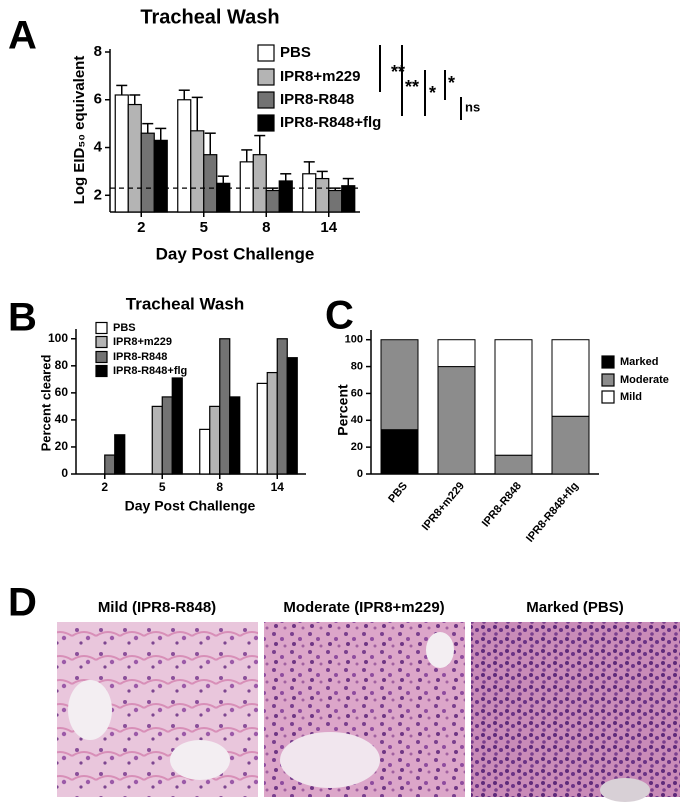 The height and width of the screenshot is (807, 687). Describe the element at coordinates (575, 709) in the screenshot. I see `histology-image` at that location.